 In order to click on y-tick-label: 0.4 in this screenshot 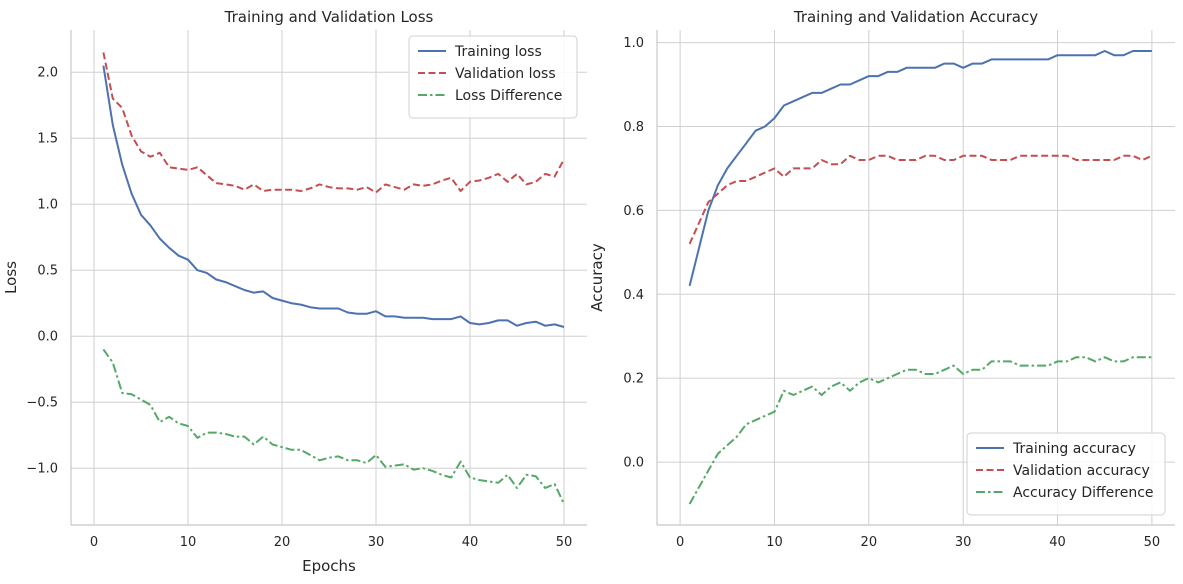, I will do `click(633, 295)`.